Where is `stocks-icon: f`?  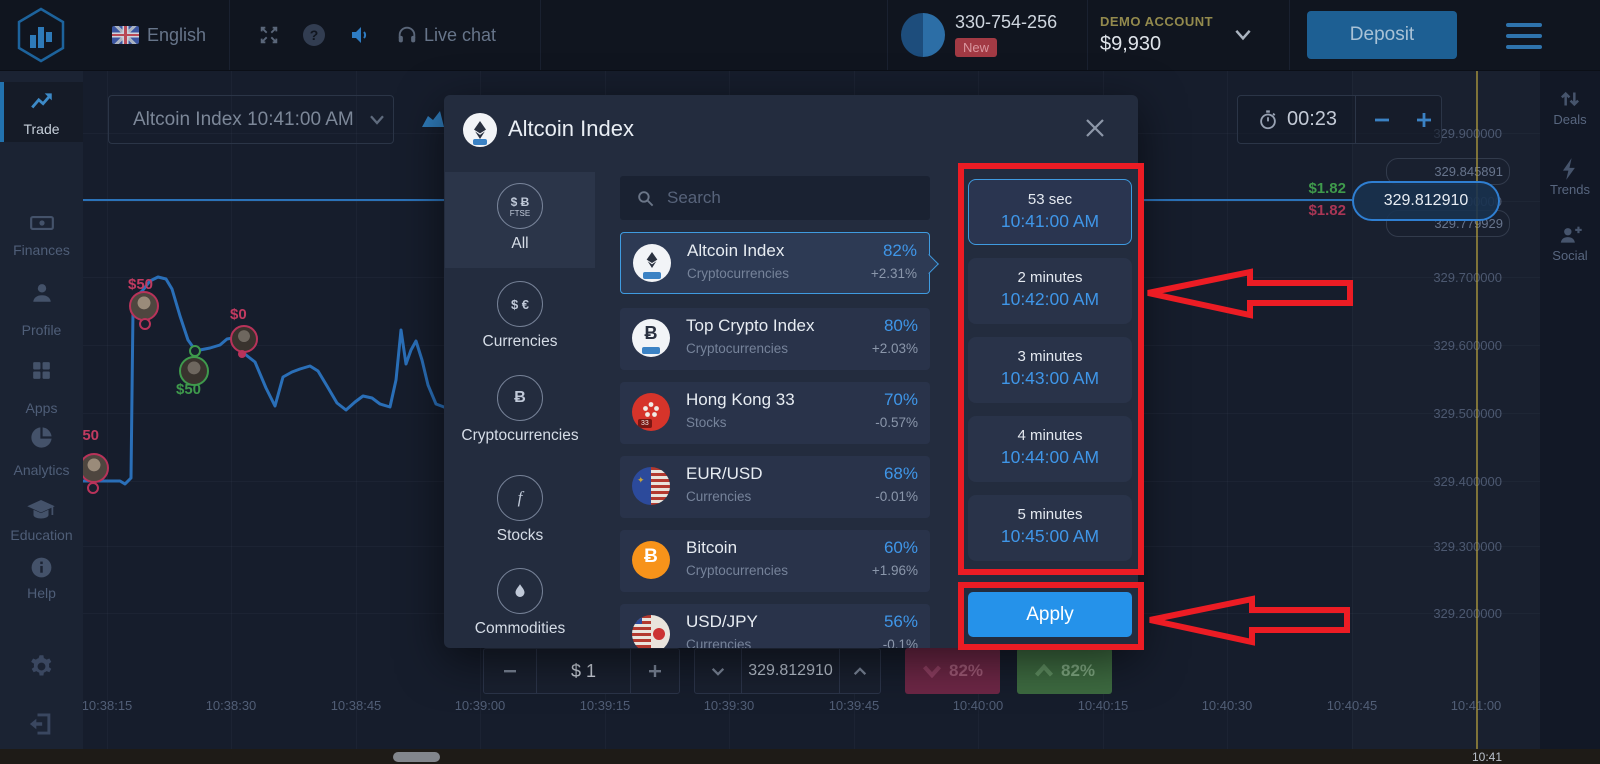
stocks-icon: f is located at coordinates (520, 498).